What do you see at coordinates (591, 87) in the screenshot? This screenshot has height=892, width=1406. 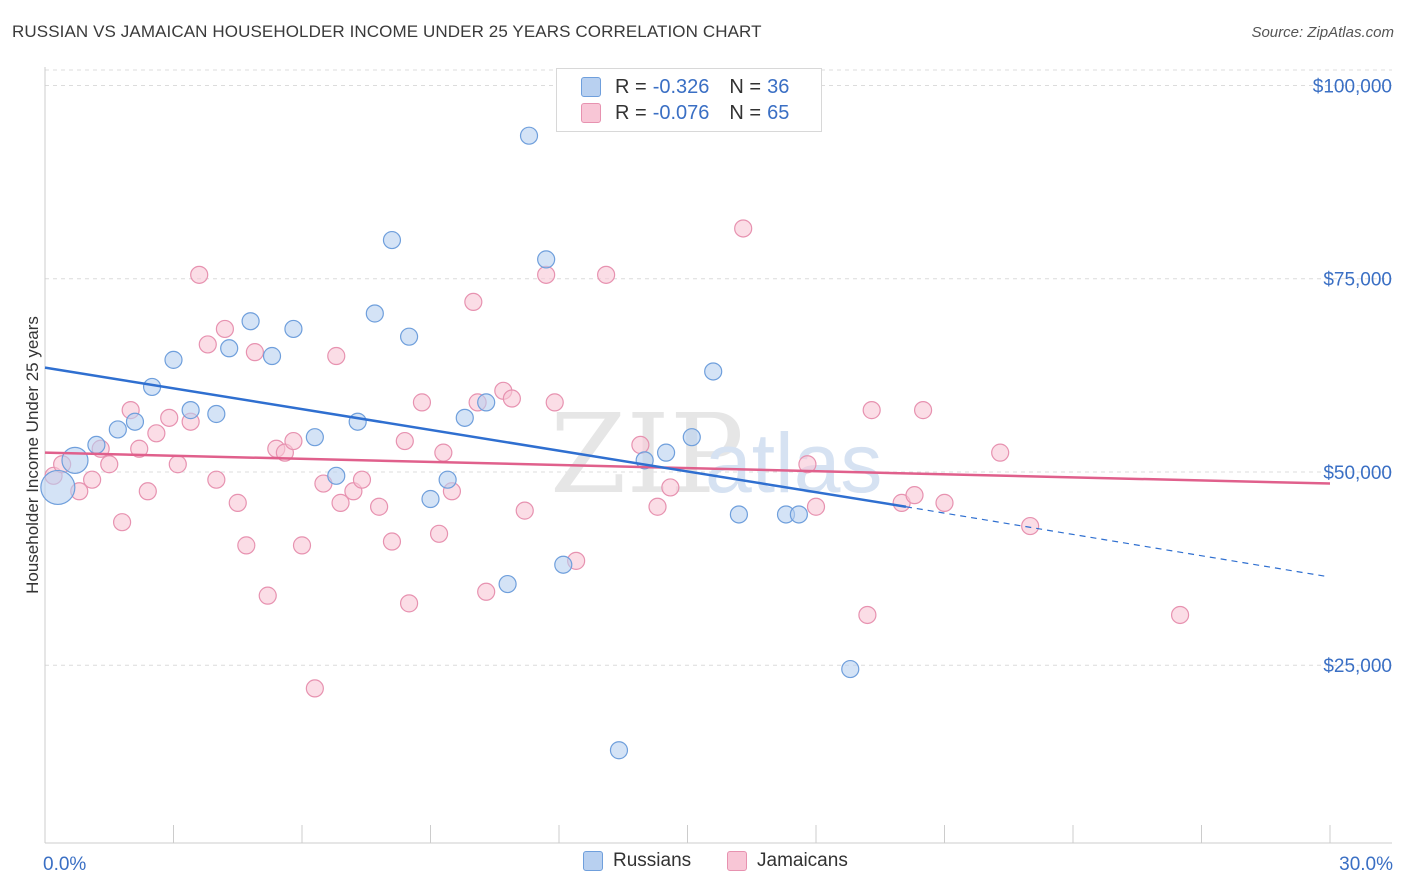 I see `russians-swatch` at bounding box center [591, 87].